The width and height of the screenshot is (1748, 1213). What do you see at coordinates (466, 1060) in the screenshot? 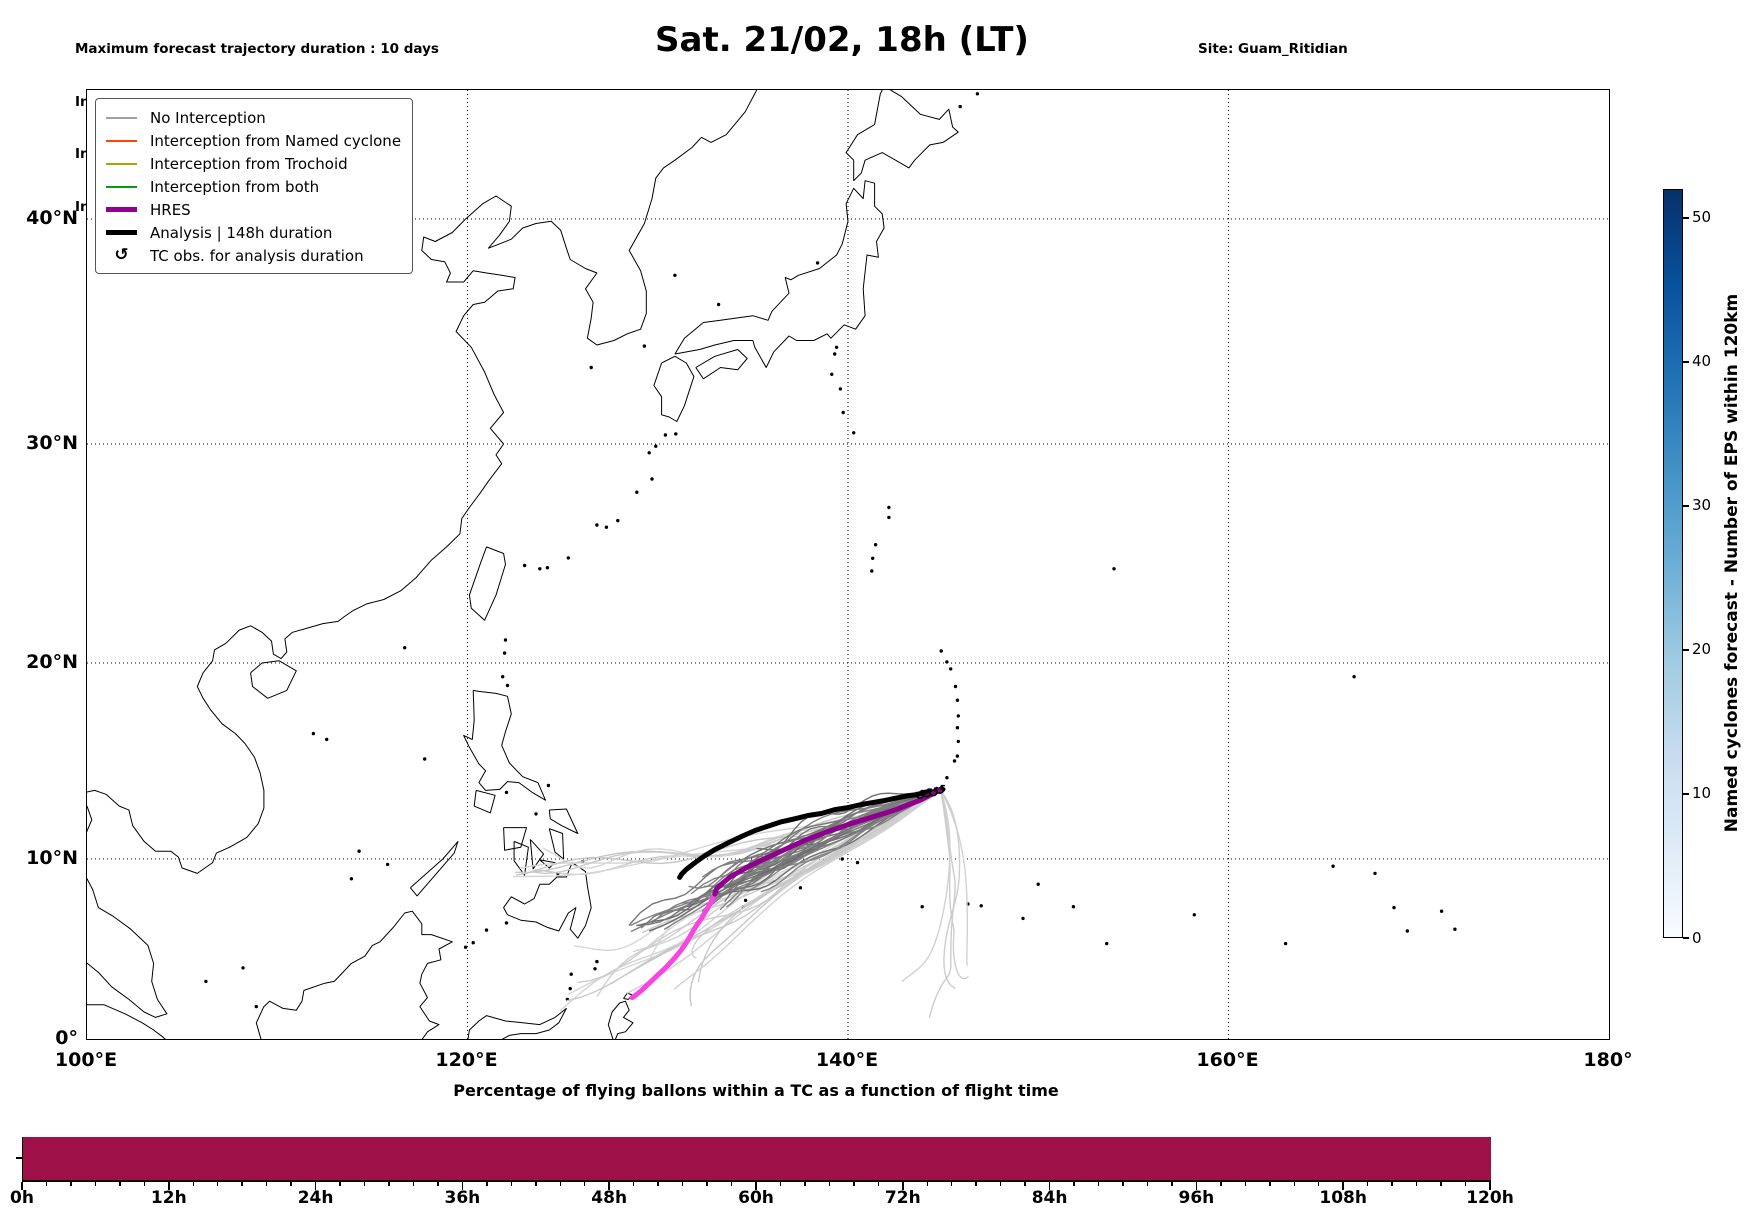
I see `lon-tick-label: 120°E` at bounding box center [466, 1060].